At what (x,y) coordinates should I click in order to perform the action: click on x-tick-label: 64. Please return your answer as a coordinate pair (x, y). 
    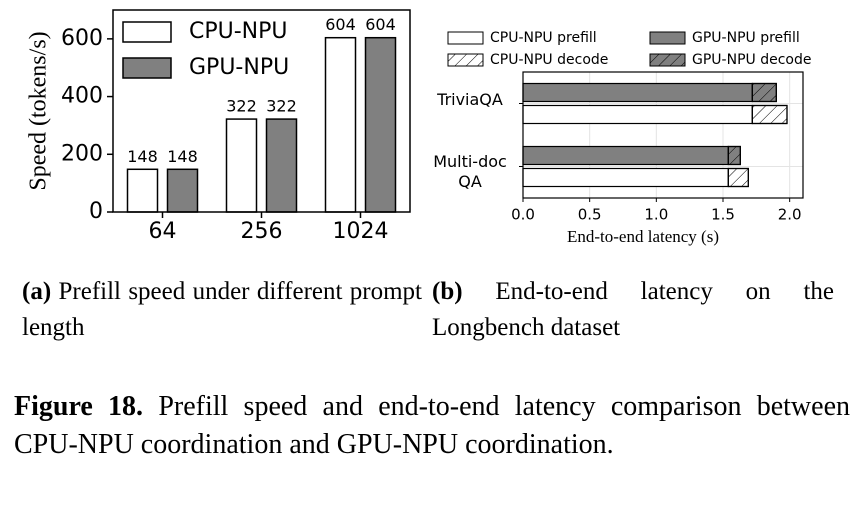
    Looking at the image, I should click on (163, 231).